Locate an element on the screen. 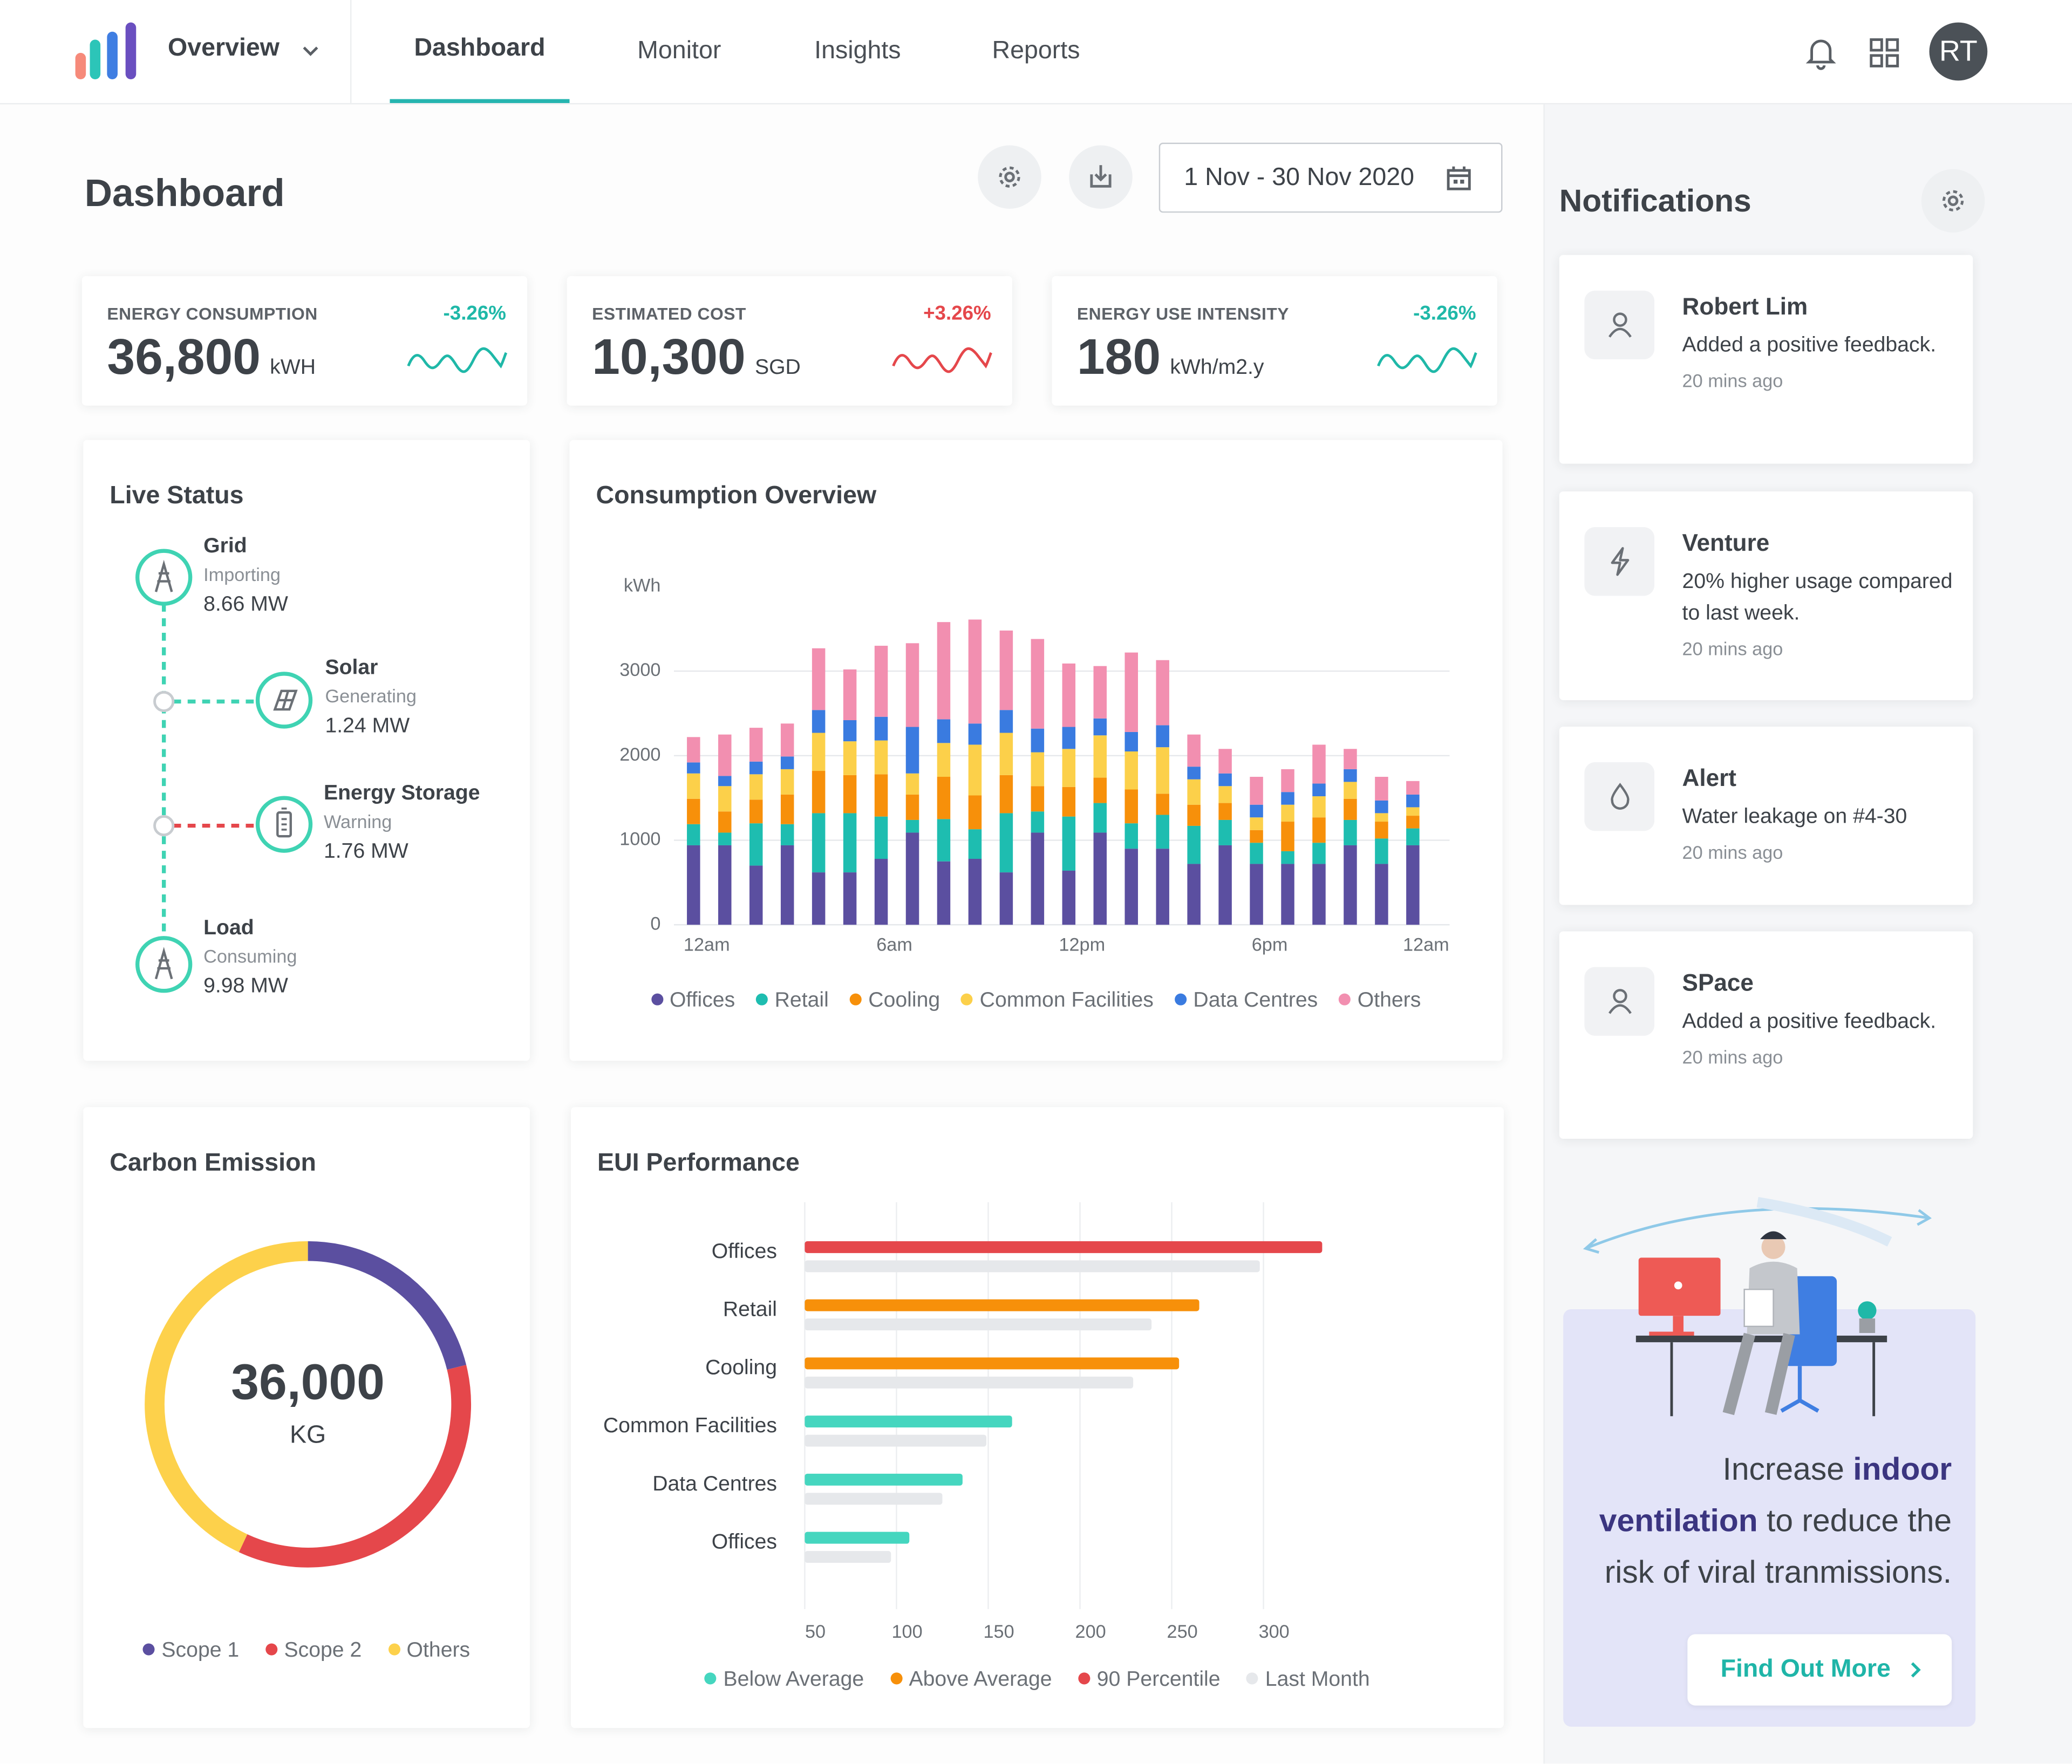 Image resolution: width=2072 pixels, height=1764 pixels. bell-icon is located at coordinates (1821, 54).